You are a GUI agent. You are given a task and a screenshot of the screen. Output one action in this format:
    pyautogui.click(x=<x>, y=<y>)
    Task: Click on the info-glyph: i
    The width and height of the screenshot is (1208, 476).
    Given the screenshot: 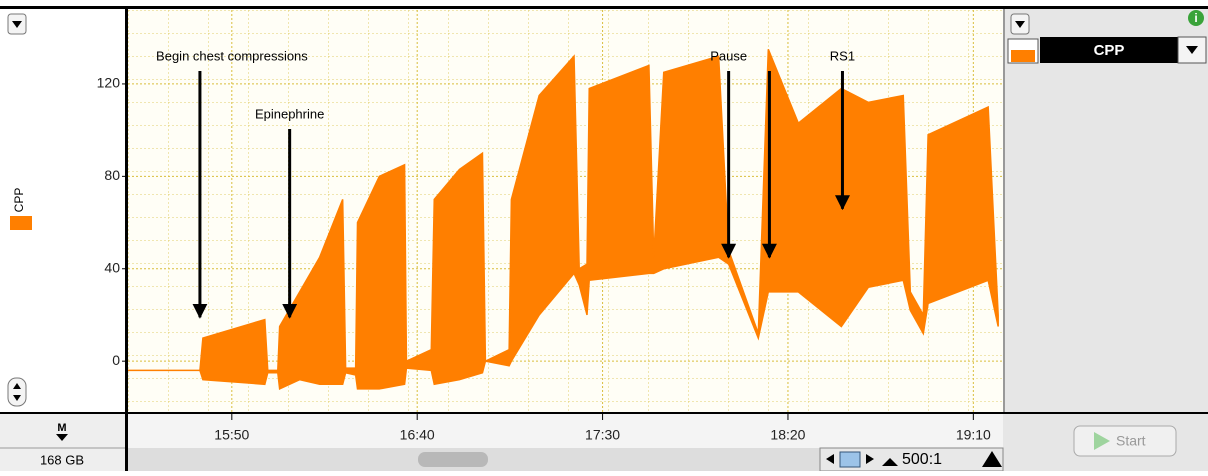 What is the action you would take?
    pyautogui.click(x=1195, y=18)
    